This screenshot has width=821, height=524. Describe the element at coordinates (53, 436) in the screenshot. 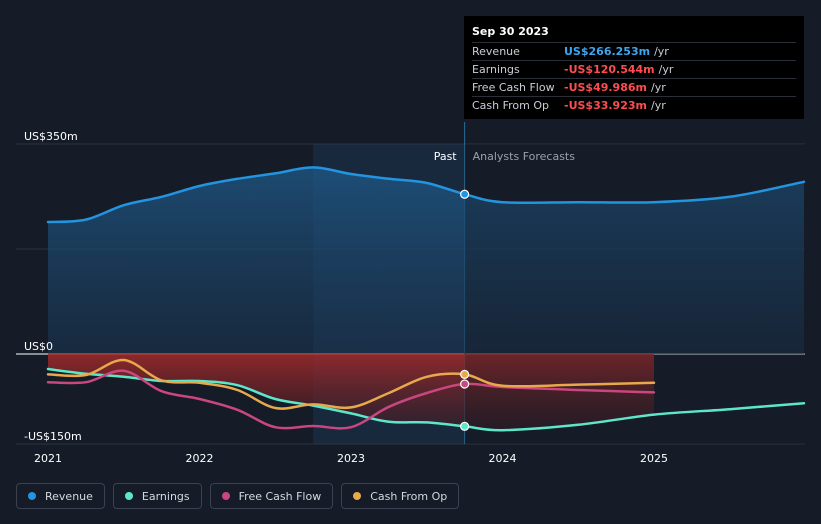

I see `y-tick-label: -US$150m` at that location.